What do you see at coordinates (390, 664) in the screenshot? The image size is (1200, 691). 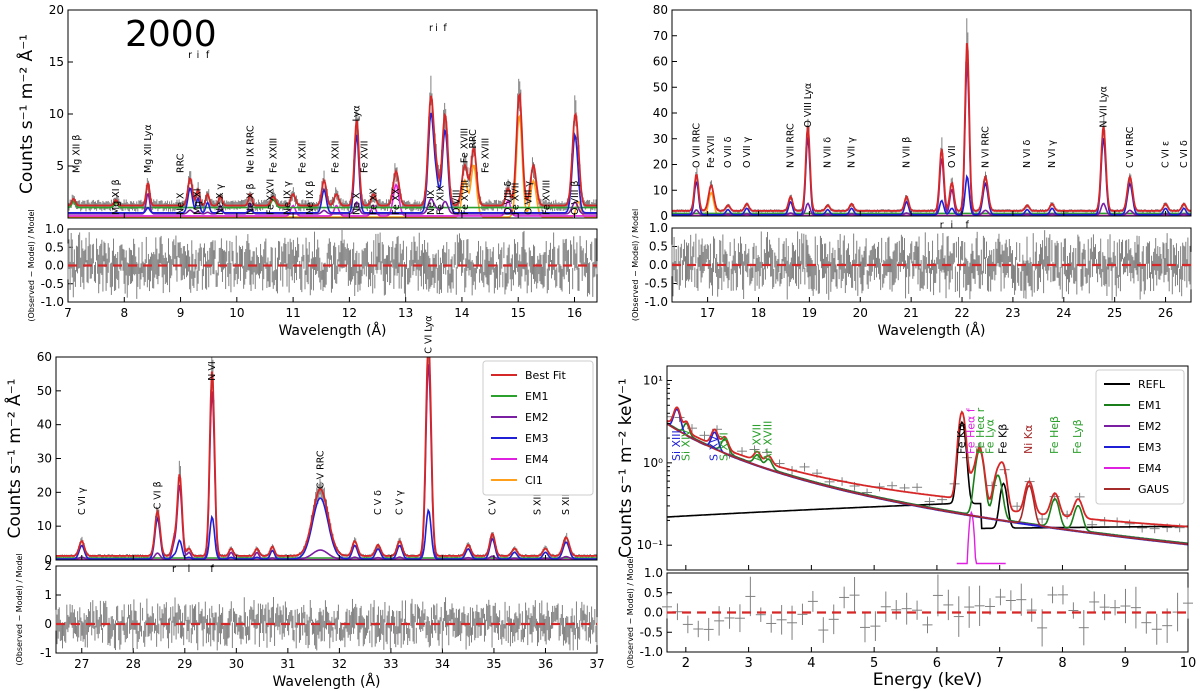 I see `x-tick-label: 33` at bounding box center [390, 664].